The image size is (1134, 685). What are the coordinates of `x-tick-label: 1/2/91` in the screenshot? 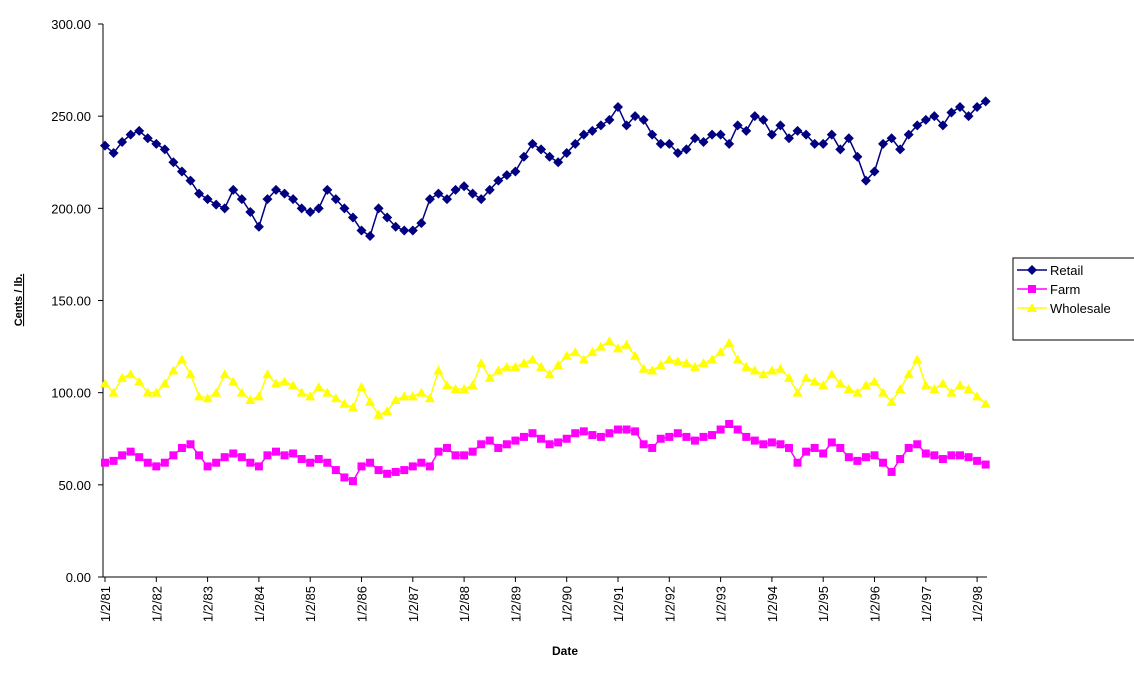 It's located at (618, 604).